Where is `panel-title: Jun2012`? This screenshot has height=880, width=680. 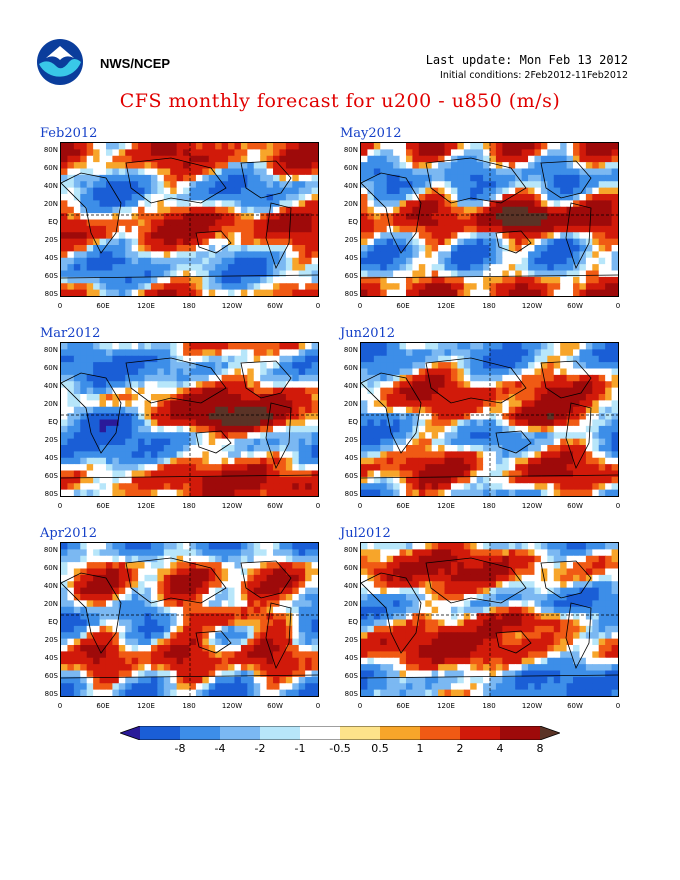 panel-title: Jun2012 is located at coordinates (368, 333).